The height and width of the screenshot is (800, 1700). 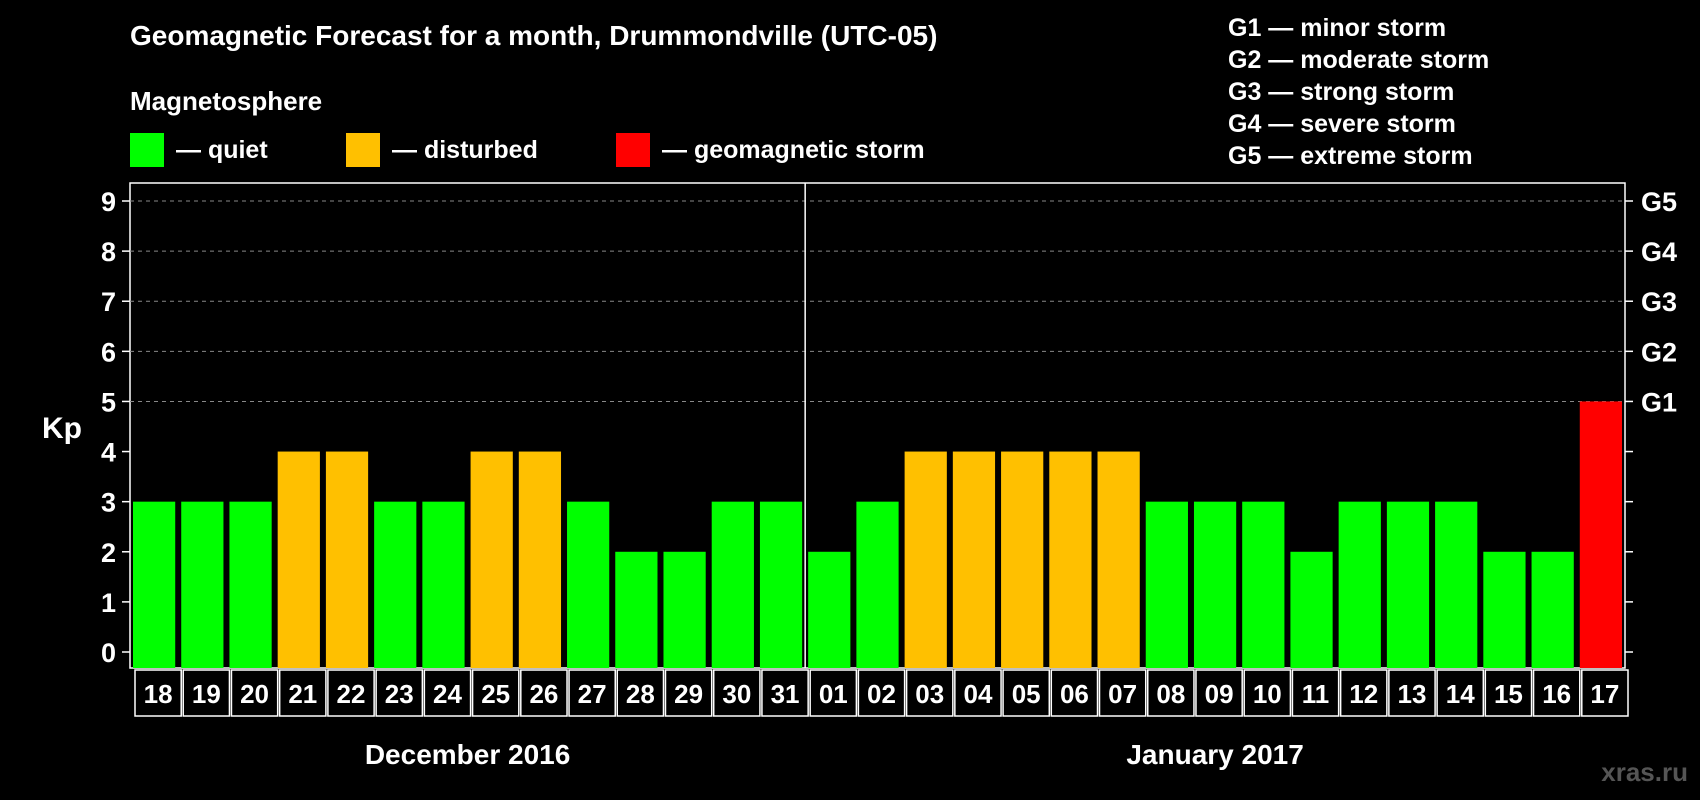 I want to click on date-label-02: 02, so click(x=881, y=694).